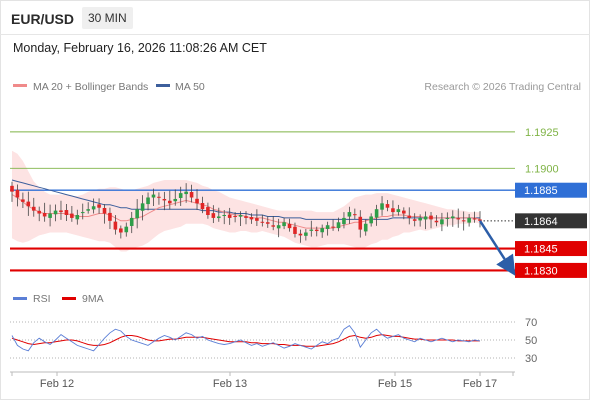  What do you see at coordinates (531, 359) in the screenshot?
I see `rsi-tick-2: 30` at bounding box center [531, 359].